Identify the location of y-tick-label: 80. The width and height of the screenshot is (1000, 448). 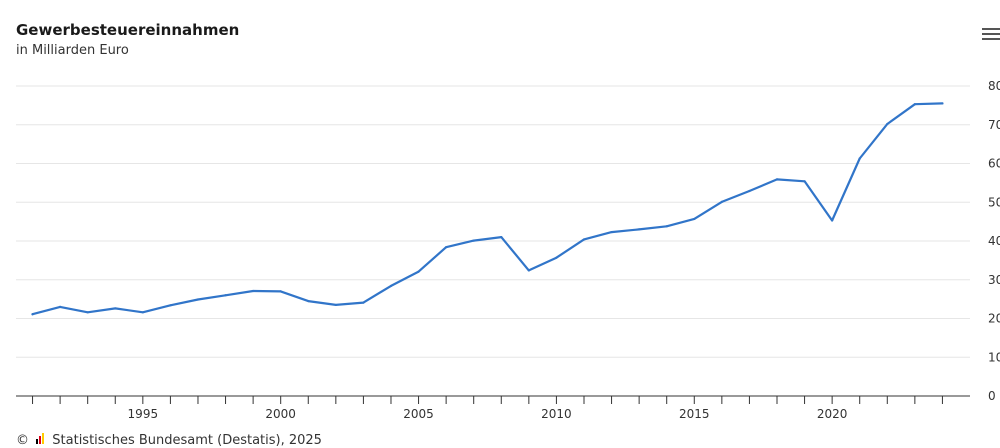
(994, 86).